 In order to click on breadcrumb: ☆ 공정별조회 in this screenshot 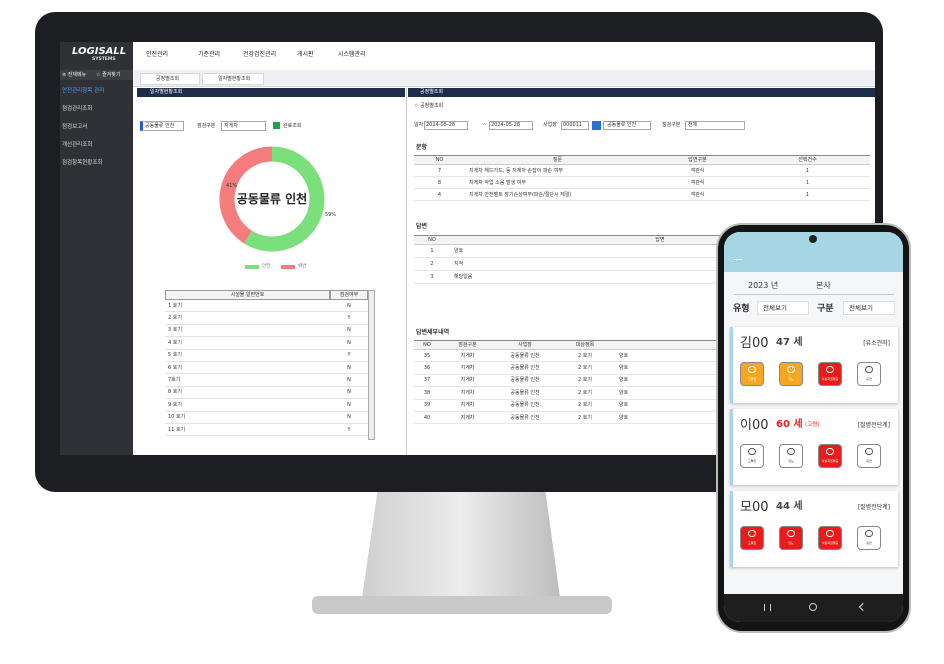, I will do `click(429, 106)`.